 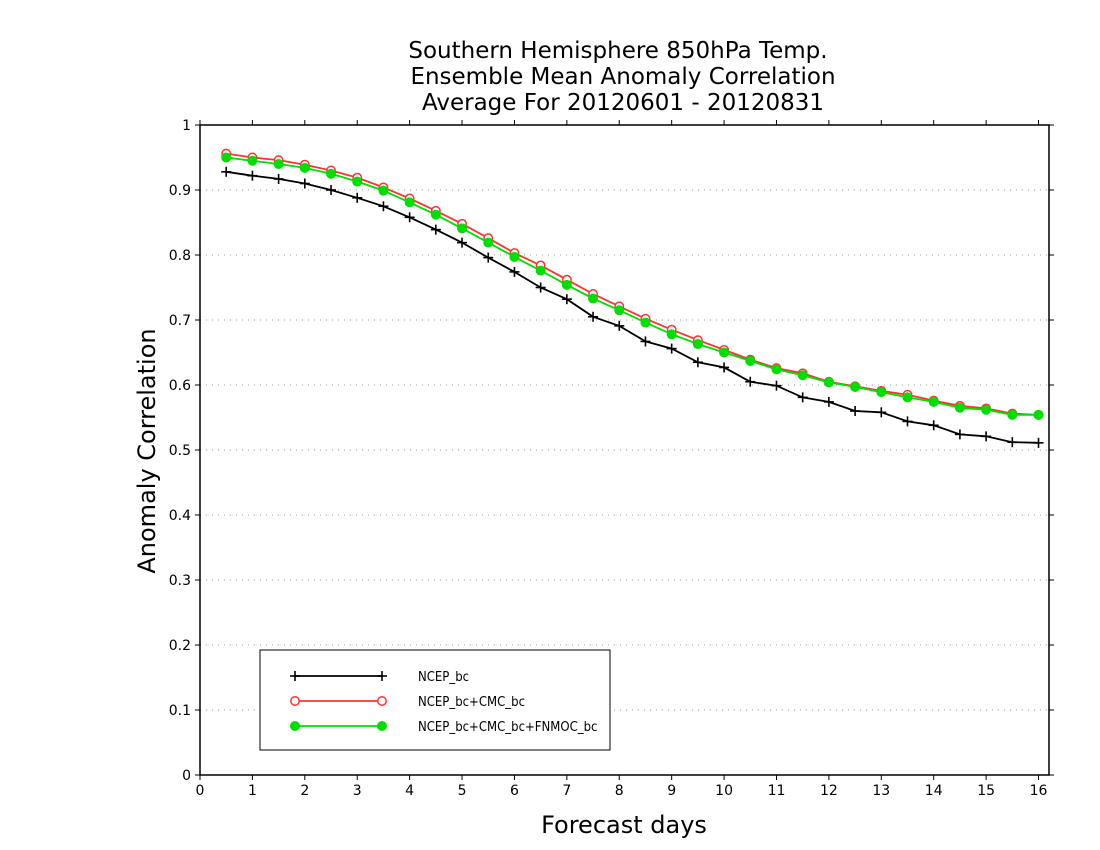 I want to click on legend-box, so click(x=435, y=700).